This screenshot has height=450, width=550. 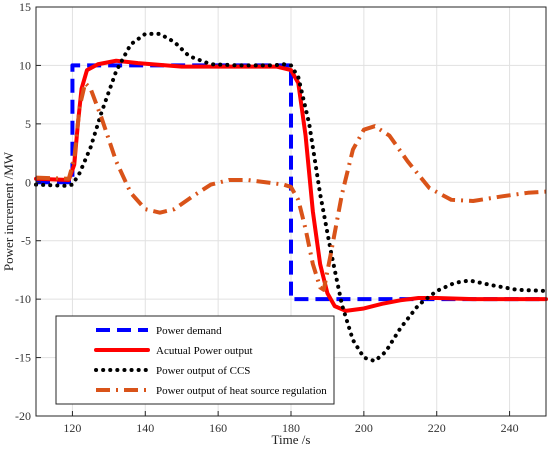 What do you see at coordinates (241, 391) in the screenshot?
I see `legend-label-4: Power output of heat source regulation` at bounding box center [241, 391].